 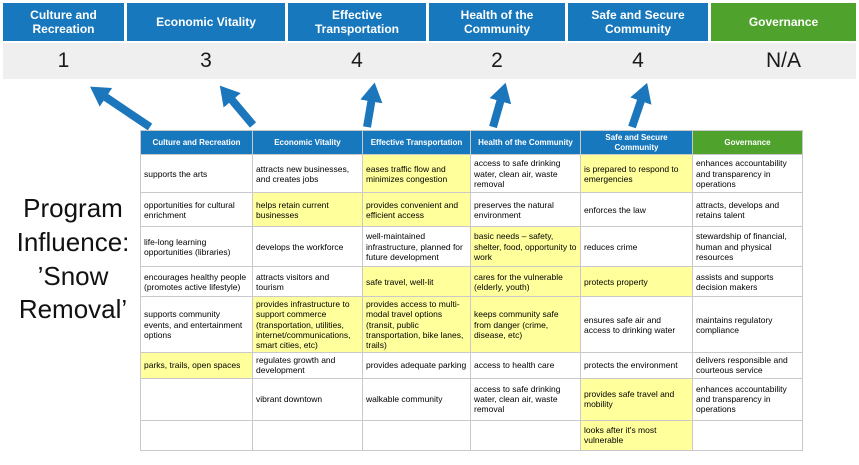 What do you see at coordinates (636, 399) in the screenshot?
I see `matrix-cell: provides safe travel and mobility` at bounding box center [636, 399].